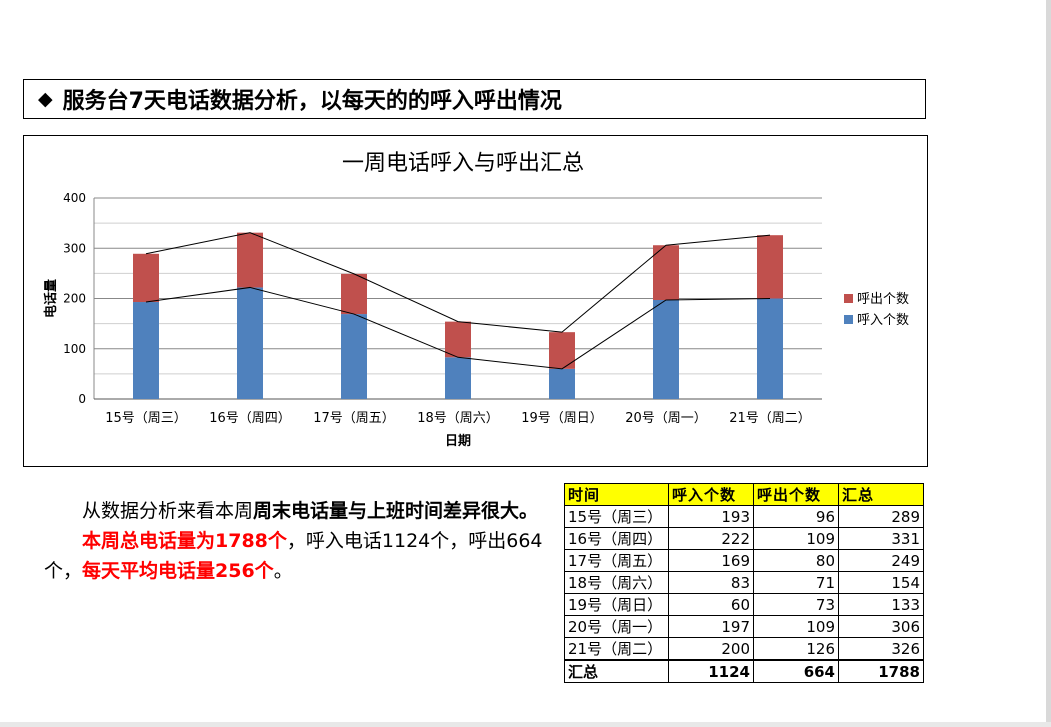 The height and width of the screenshot is (727, 1051). Describe the element at coordinates (711, 604) in the screenshot. I see `table-cell: 60` at that location.